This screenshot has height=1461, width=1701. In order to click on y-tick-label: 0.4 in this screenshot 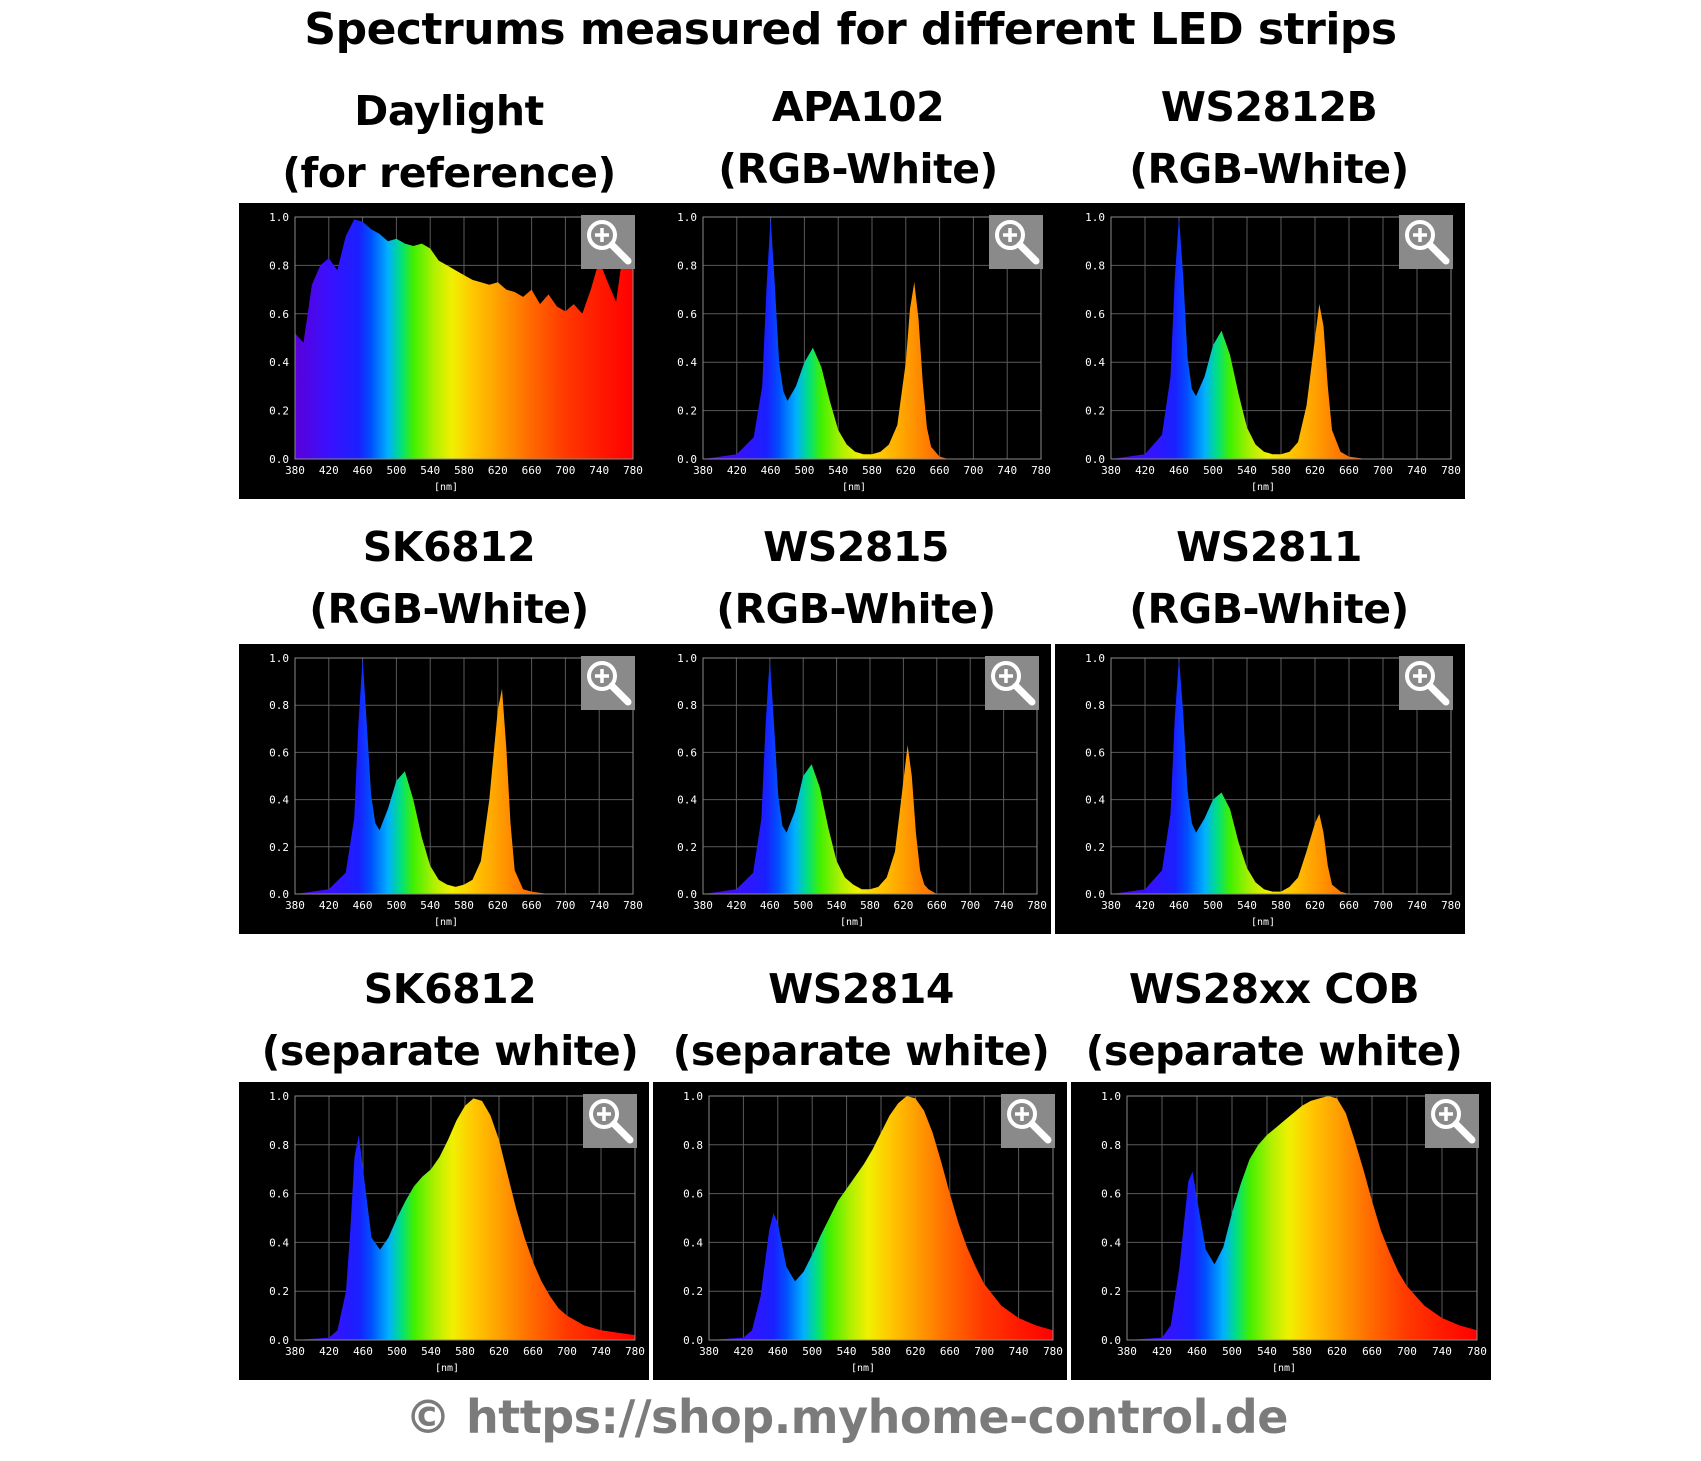, I will do `click(693, 1242)`.